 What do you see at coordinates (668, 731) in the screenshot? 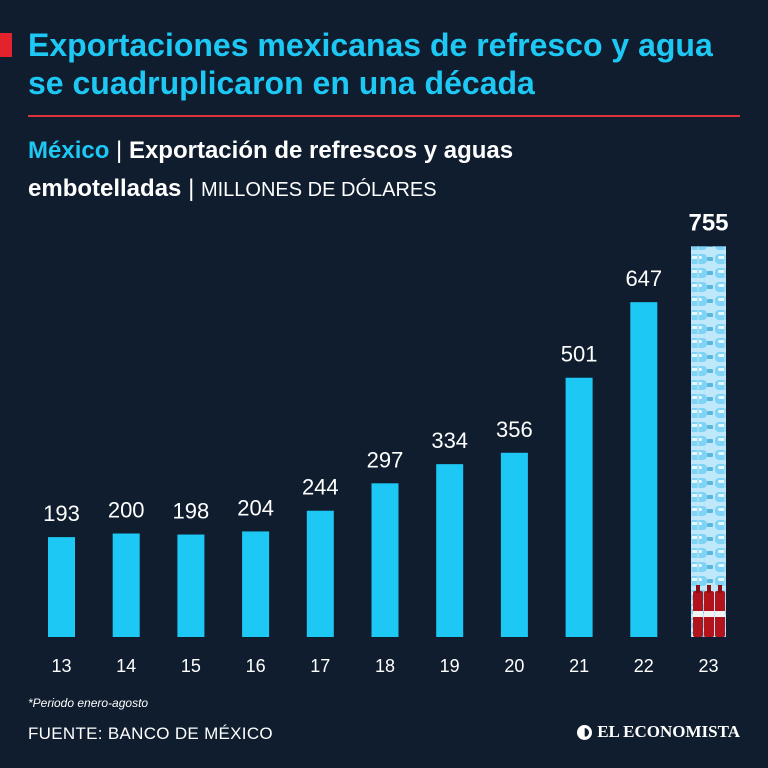
I see `brand-name: EL ECONOMISTA` at bounding box center [668, 731].